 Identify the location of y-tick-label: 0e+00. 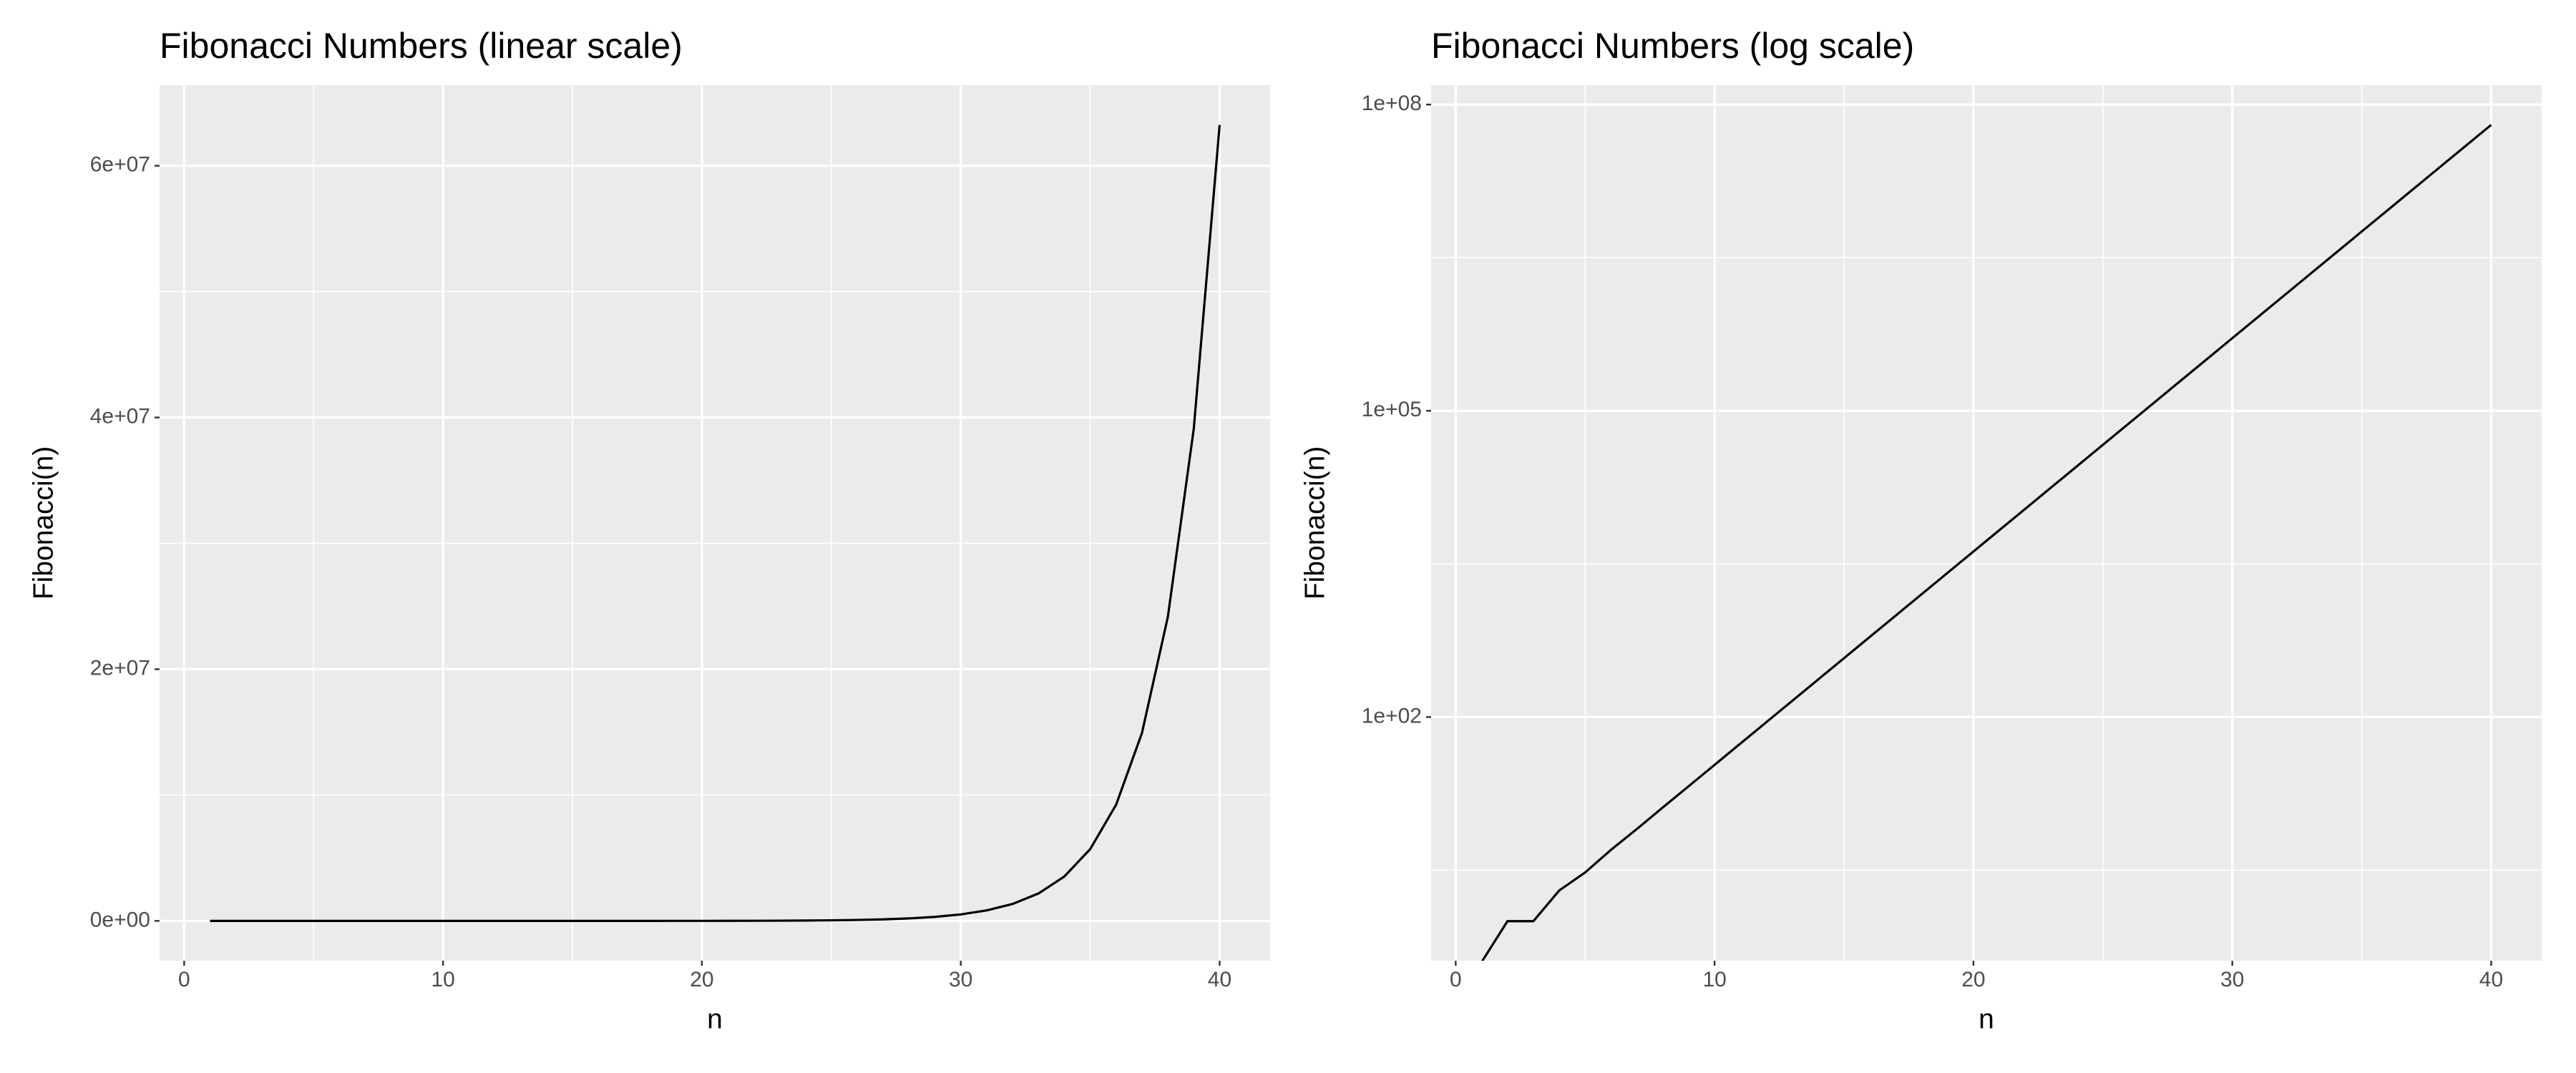
(120, 920).